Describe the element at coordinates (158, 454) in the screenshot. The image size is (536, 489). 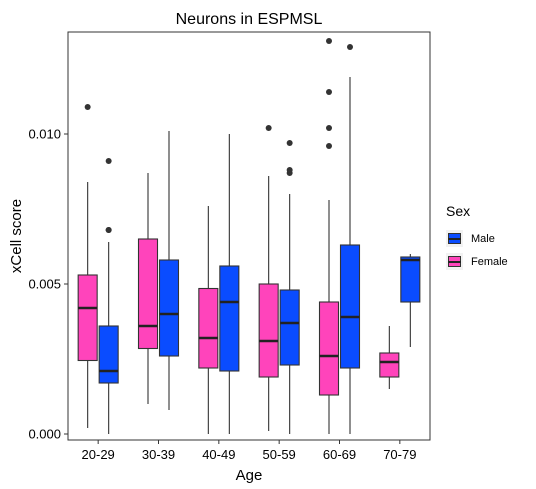
I see `x-tick-label: 30-39` at that location.